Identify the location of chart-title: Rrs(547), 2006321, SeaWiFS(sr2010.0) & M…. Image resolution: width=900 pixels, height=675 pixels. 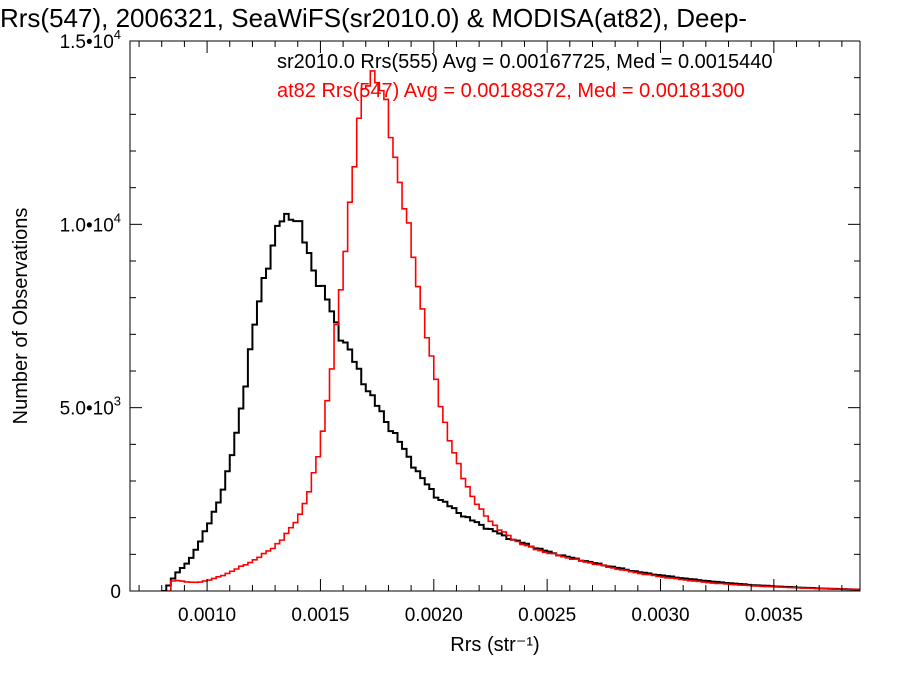
(373, 18).